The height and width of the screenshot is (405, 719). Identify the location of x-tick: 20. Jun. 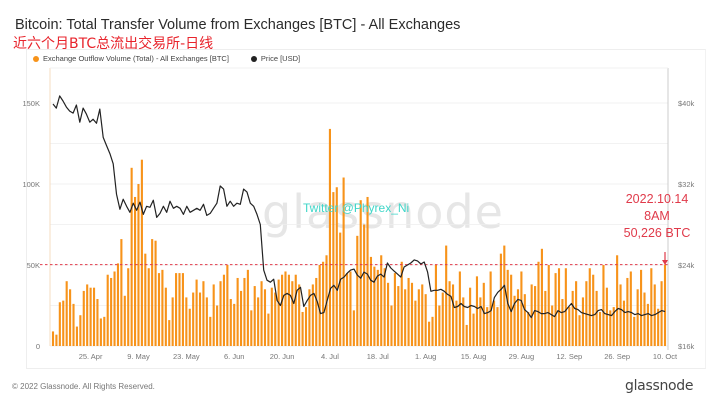
(282, 356).